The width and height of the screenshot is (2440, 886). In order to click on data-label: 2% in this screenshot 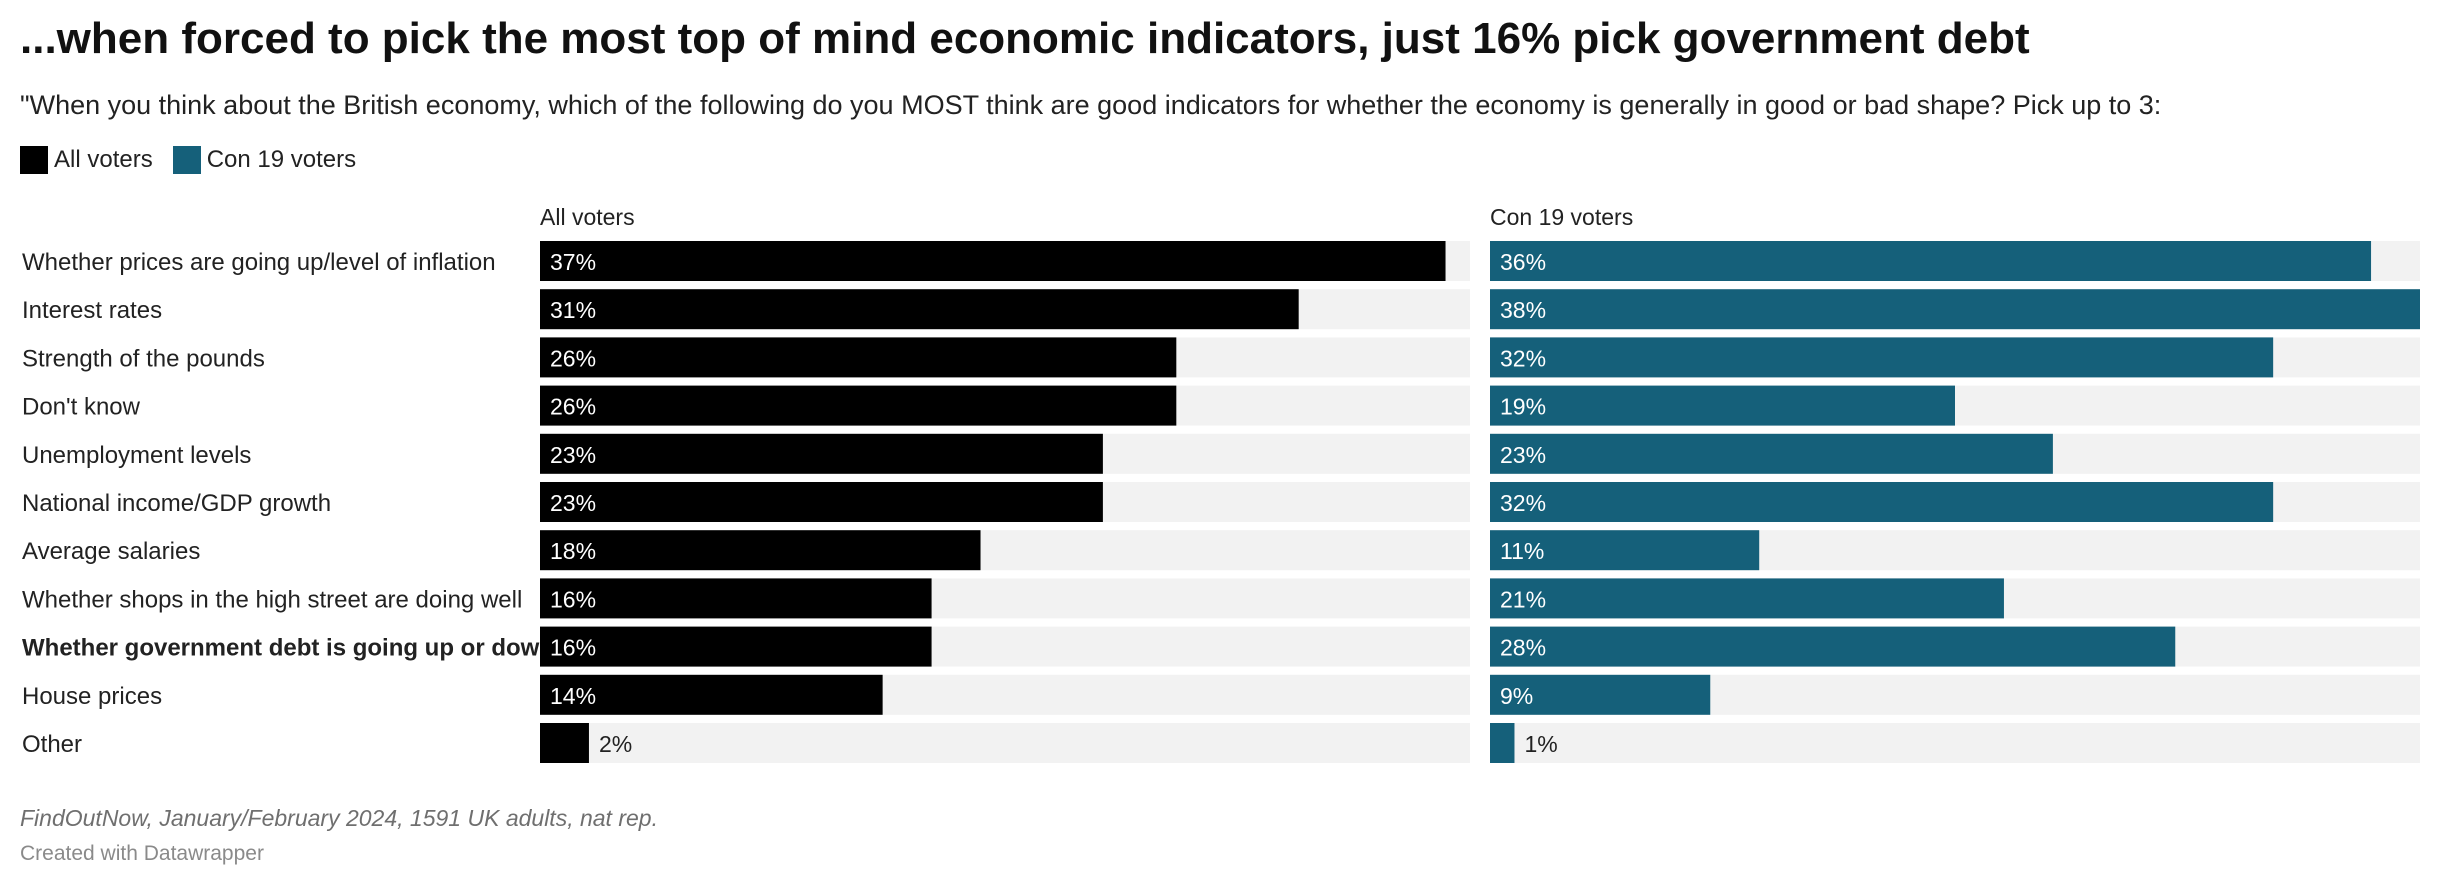, I will do `click(615, 744)`.